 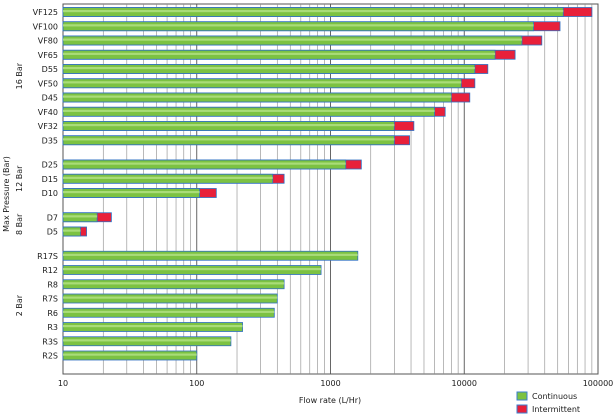 What do you see at coordinates (554, 396) in the screenshot?
I see `legend-label-continuous: Continuous` at bounding box center [554, 396].